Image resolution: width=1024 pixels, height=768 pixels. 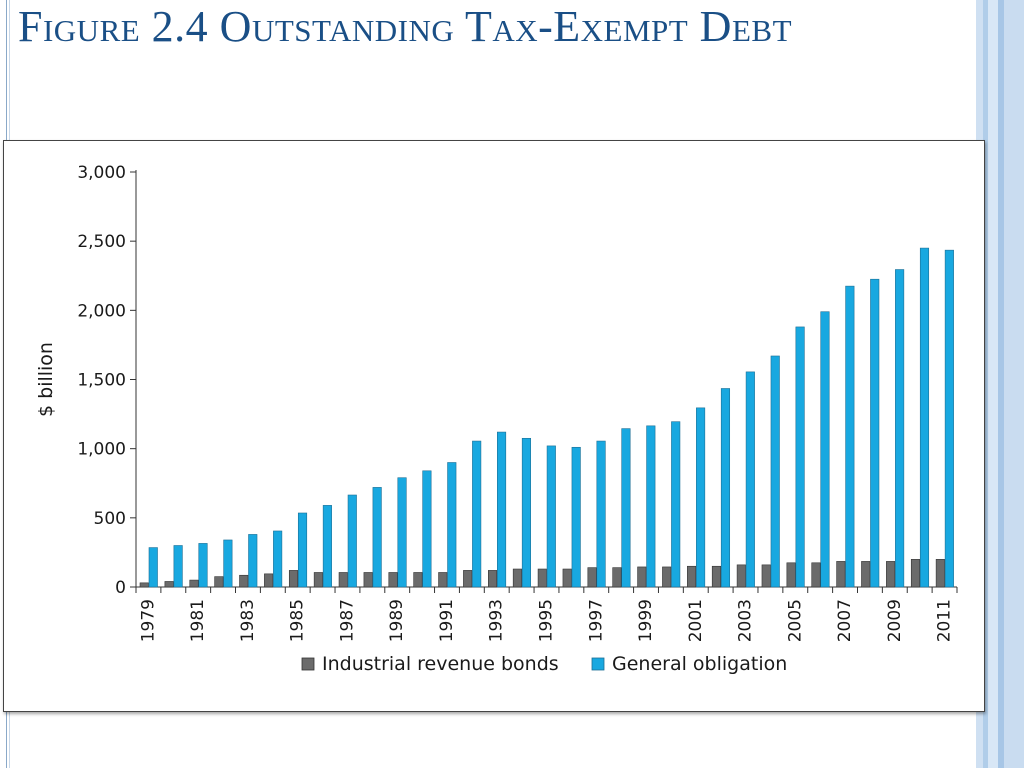 What do you see at coordinates (596, 620) in the screenshot?
I see `x-tick-label: 1997` at bounding box center [596, 620].